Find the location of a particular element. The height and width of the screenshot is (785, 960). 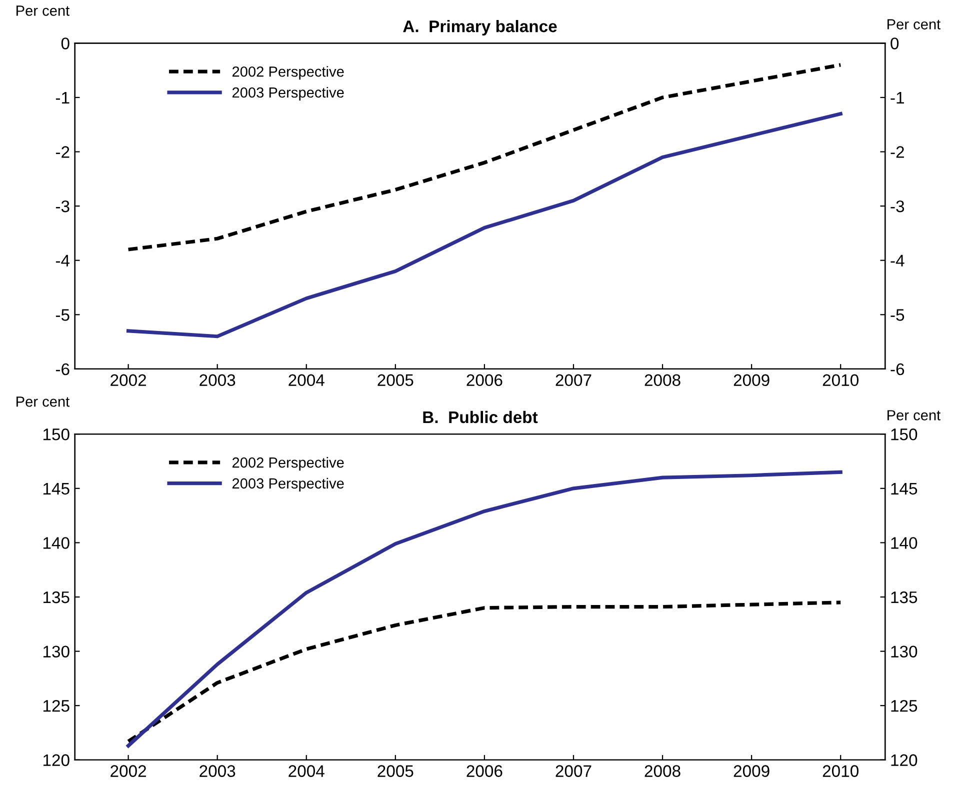

y-tick-label: 120 is located at coordinates (56, 760).